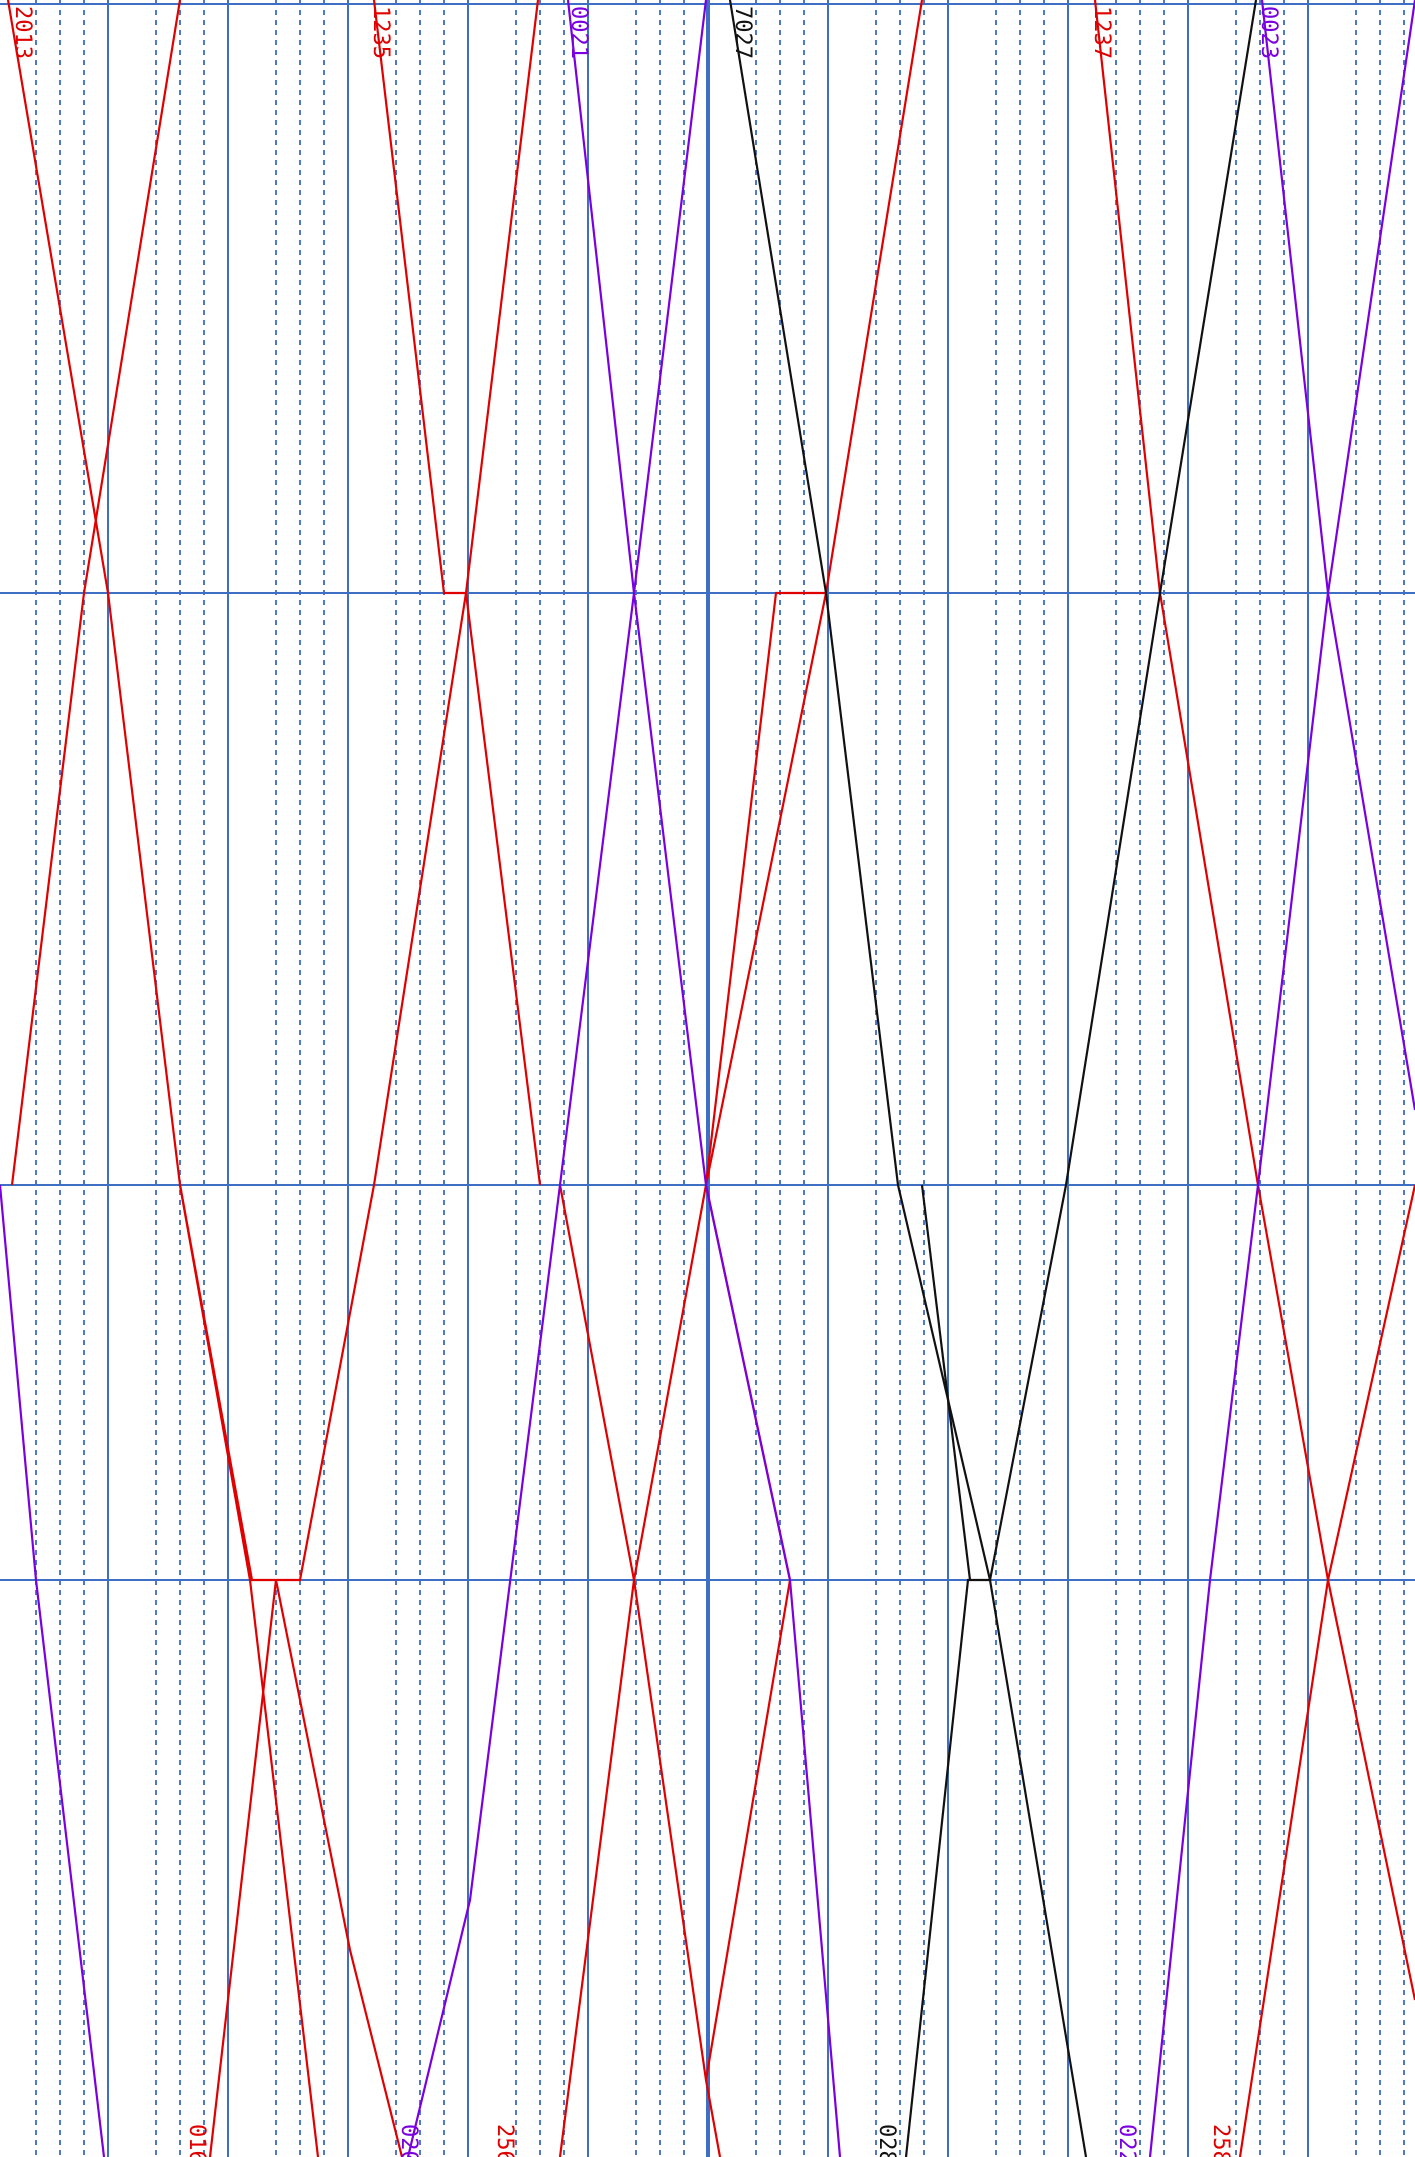  I want to click on train-label-2013: 2013, so click(22, 32).